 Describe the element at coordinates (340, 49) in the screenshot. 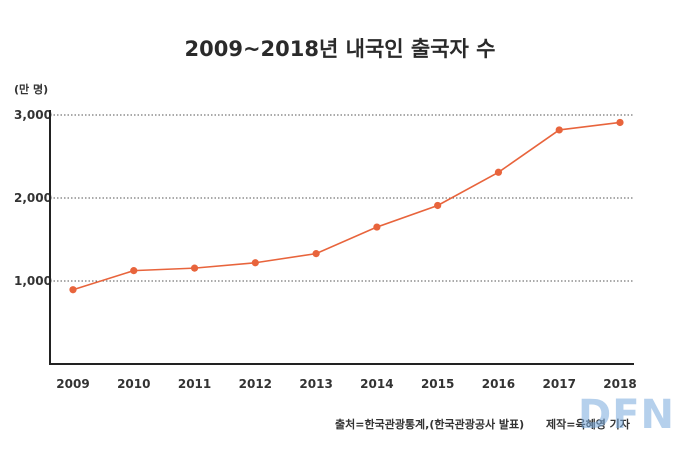

I see `chart-title: 2009~2018년 내국인 출국자 수` at that location.